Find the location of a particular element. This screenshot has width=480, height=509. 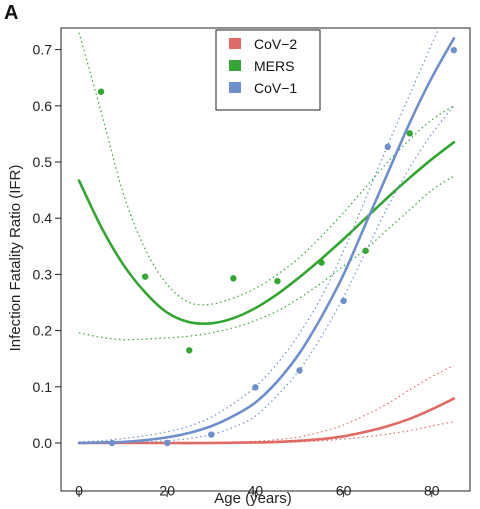

y-tick-label: 0.6 is located at coordinates (43, 106).